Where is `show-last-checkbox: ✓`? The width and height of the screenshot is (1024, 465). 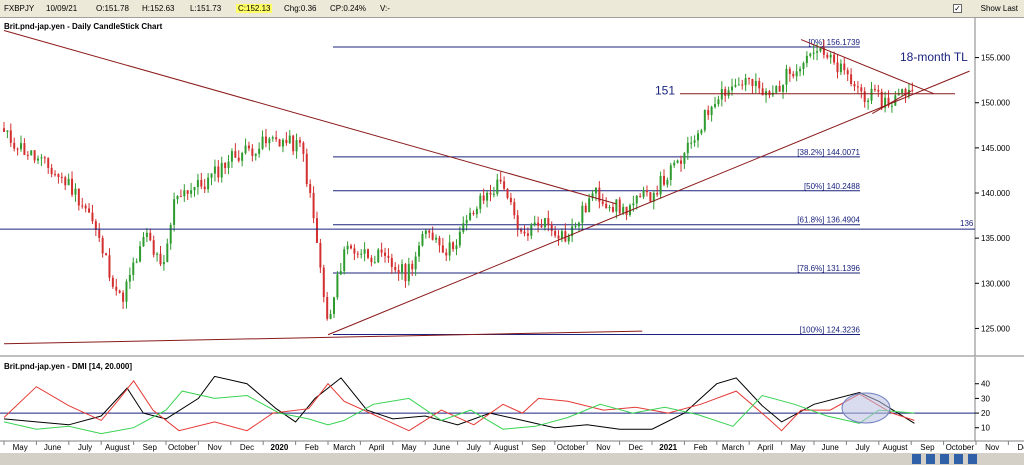
show-last-checkbox: ✓ is located at coordinates (957, 8).